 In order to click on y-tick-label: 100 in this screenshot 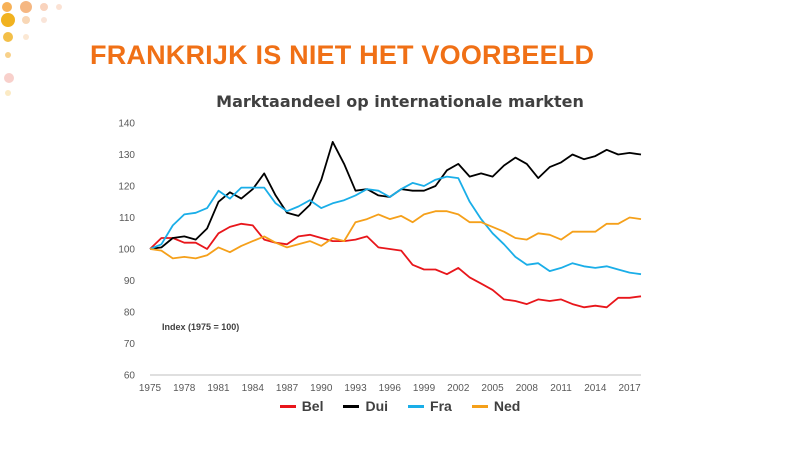, I will do `click(126, 250)`.